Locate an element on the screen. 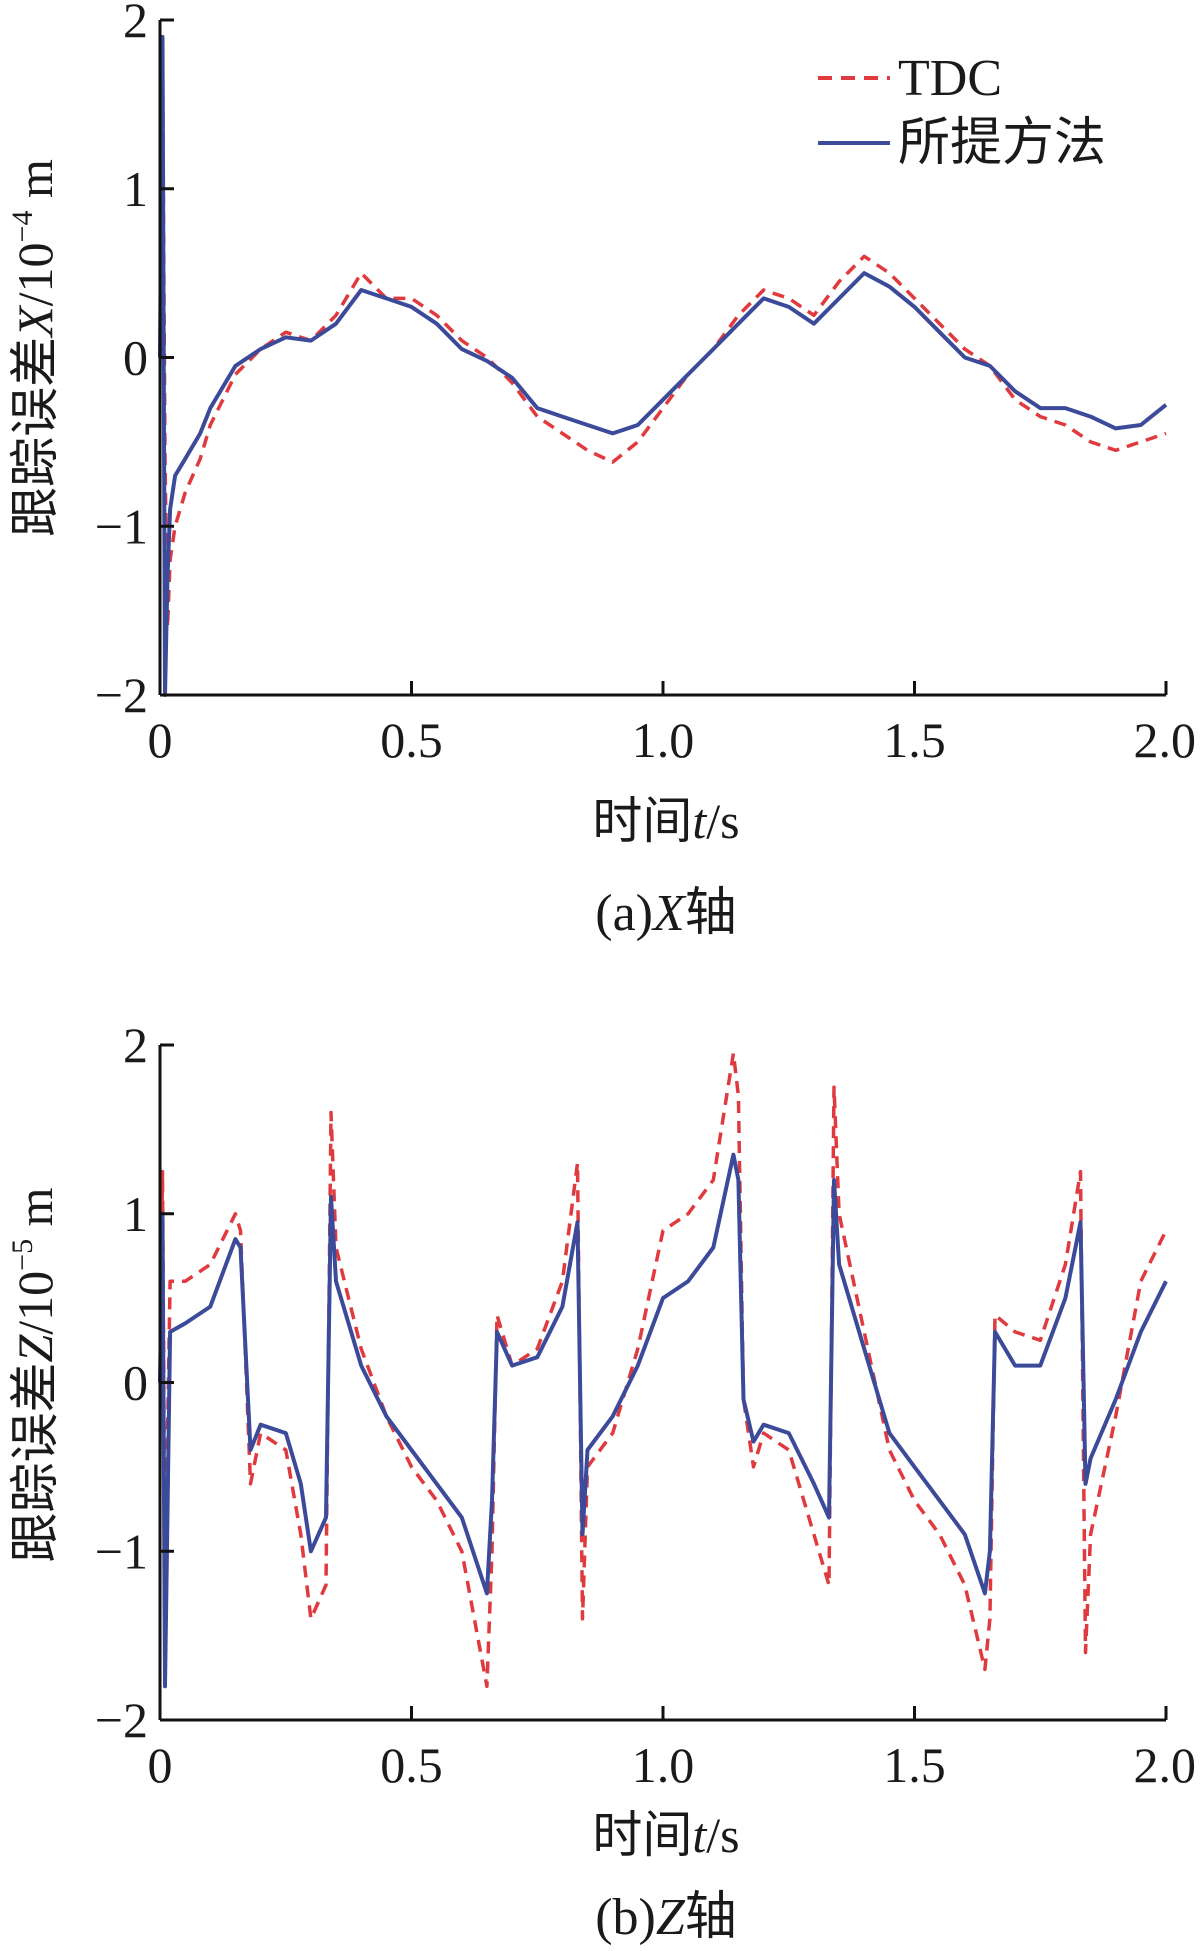 The height and width of the screenshot is (1951, 1203). plot-a-ylabel: 跟踪误差X/10−4 m is located at coordinates (34, 348).